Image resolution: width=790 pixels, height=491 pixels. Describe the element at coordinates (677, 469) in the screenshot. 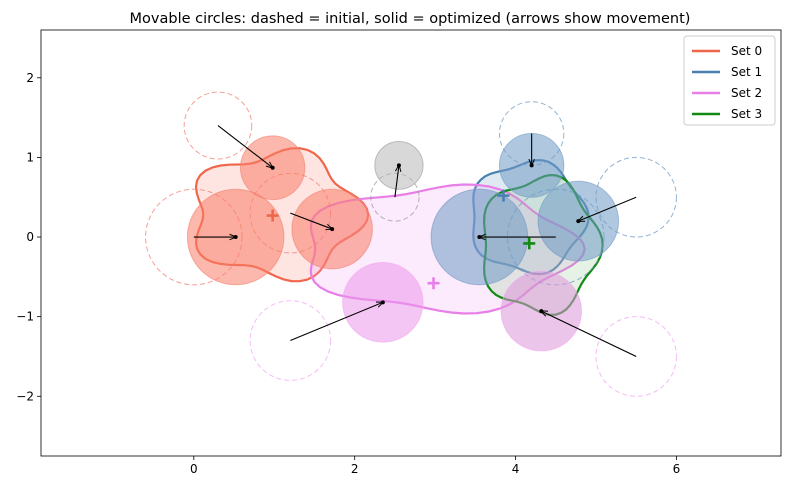

I see `x-tick-label-3: 6` at that location.